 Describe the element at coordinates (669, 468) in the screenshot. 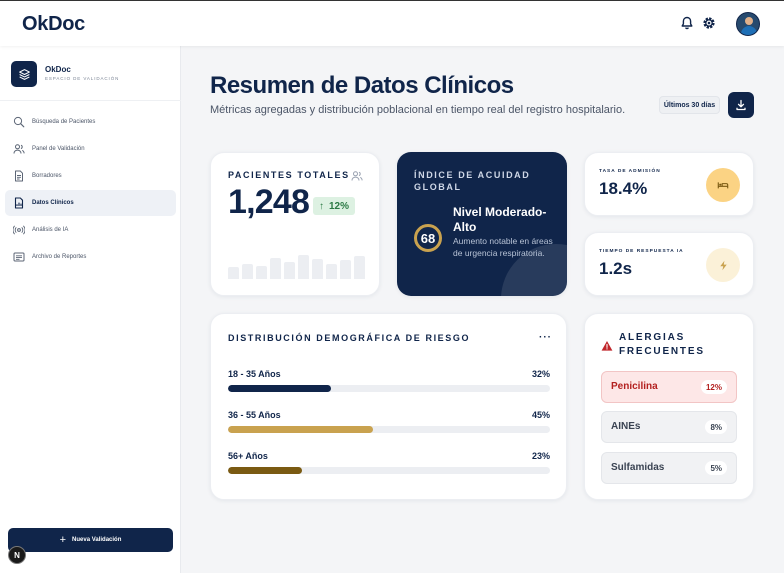

I see `allergy-item: Sulfamidas 5%` at that location.